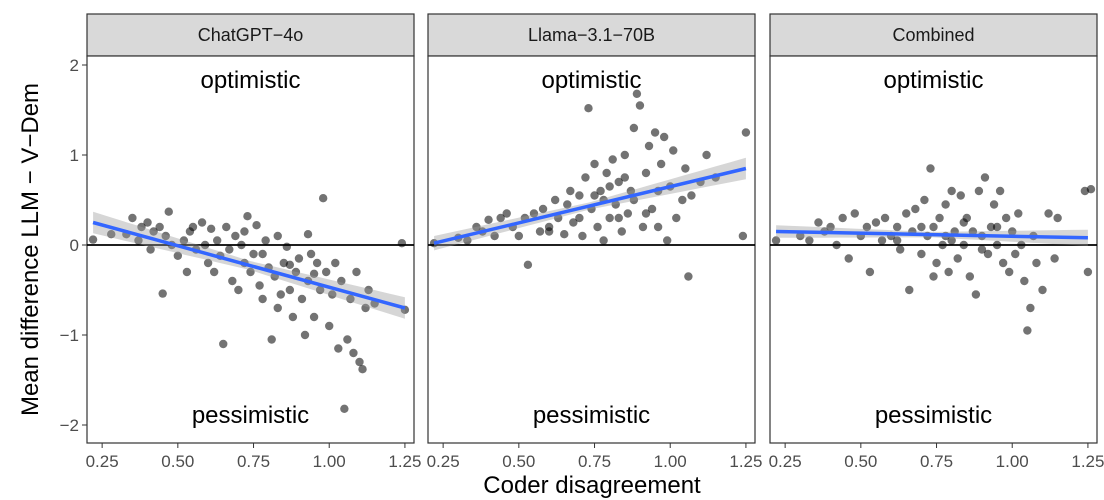 The width and height of the screenshot is (1104, 500). Describe the element at coordinates (933, 35) in the screenshot. I see `facet-strip-label: Combined` at that location.